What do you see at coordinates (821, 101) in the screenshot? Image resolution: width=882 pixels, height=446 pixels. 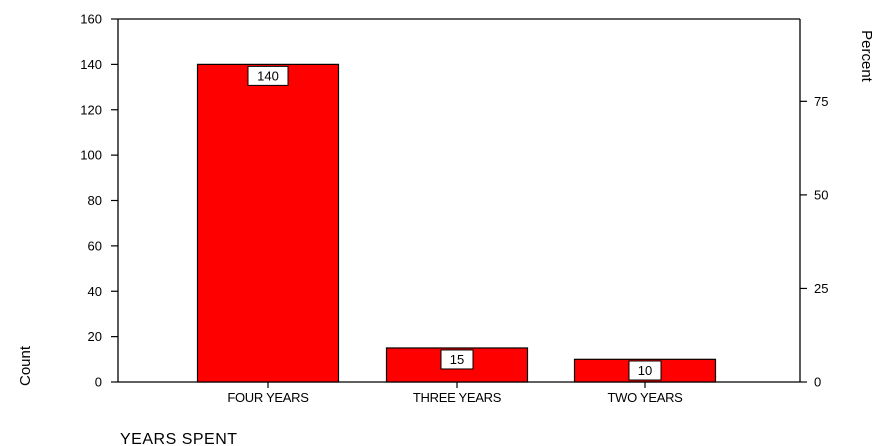 I see `y2-tick-label: 75` at bounding box center [821, 101].